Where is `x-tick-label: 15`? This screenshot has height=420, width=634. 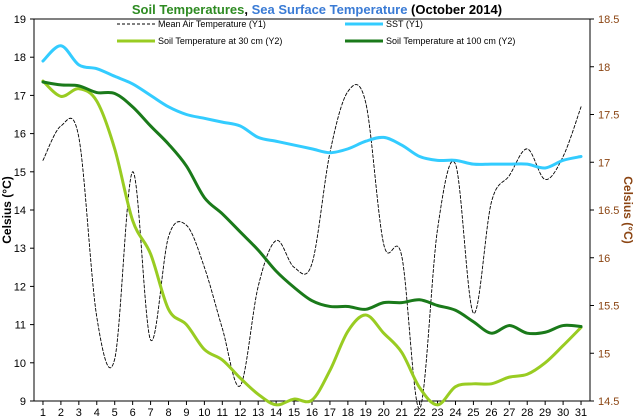
x-tick-label: 15 is located at coordinates (294, 413).